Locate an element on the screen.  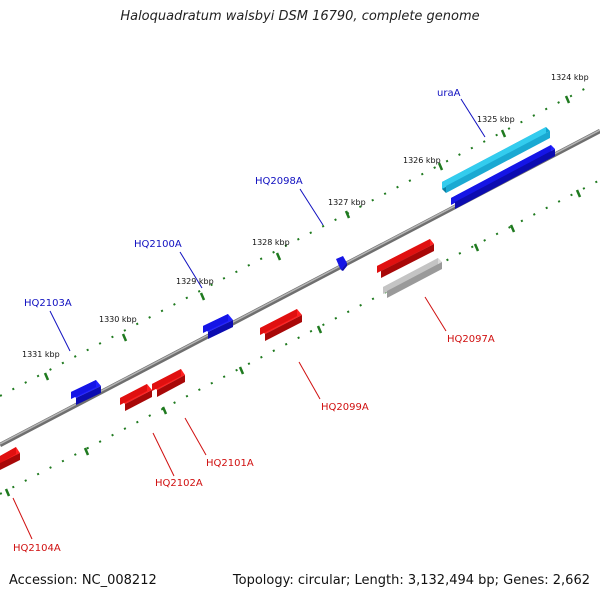
kbp-label: 1330 kbp is located at coordinates (118, 319).